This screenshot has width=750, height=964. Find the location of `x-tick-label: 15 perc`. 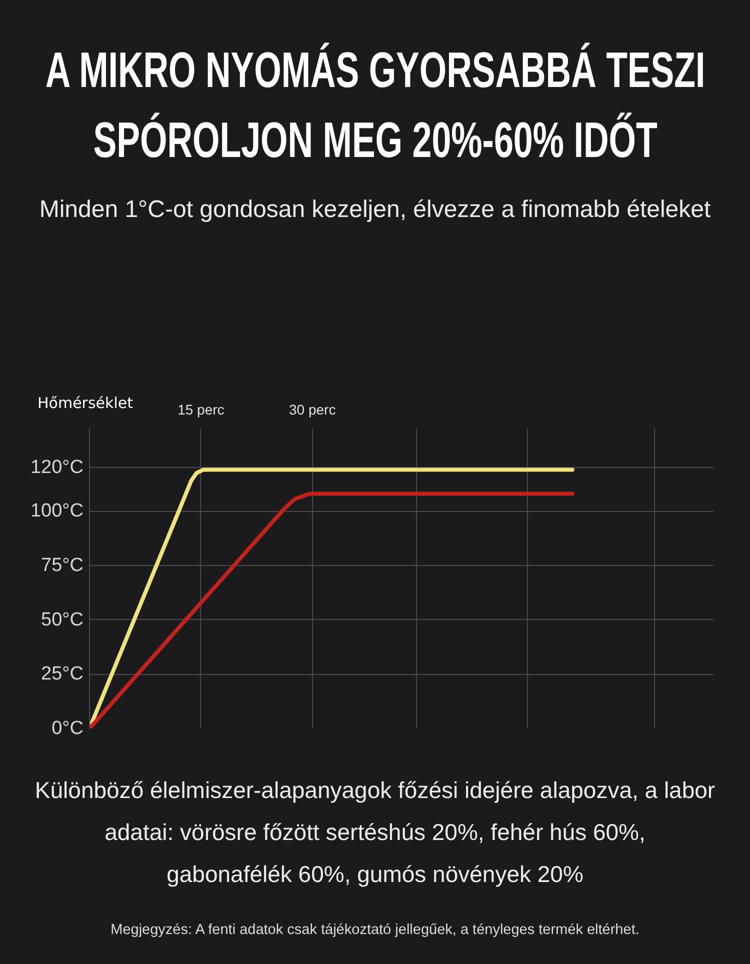

x-tick-label: 15 perc is located at coordinates (201, 410).